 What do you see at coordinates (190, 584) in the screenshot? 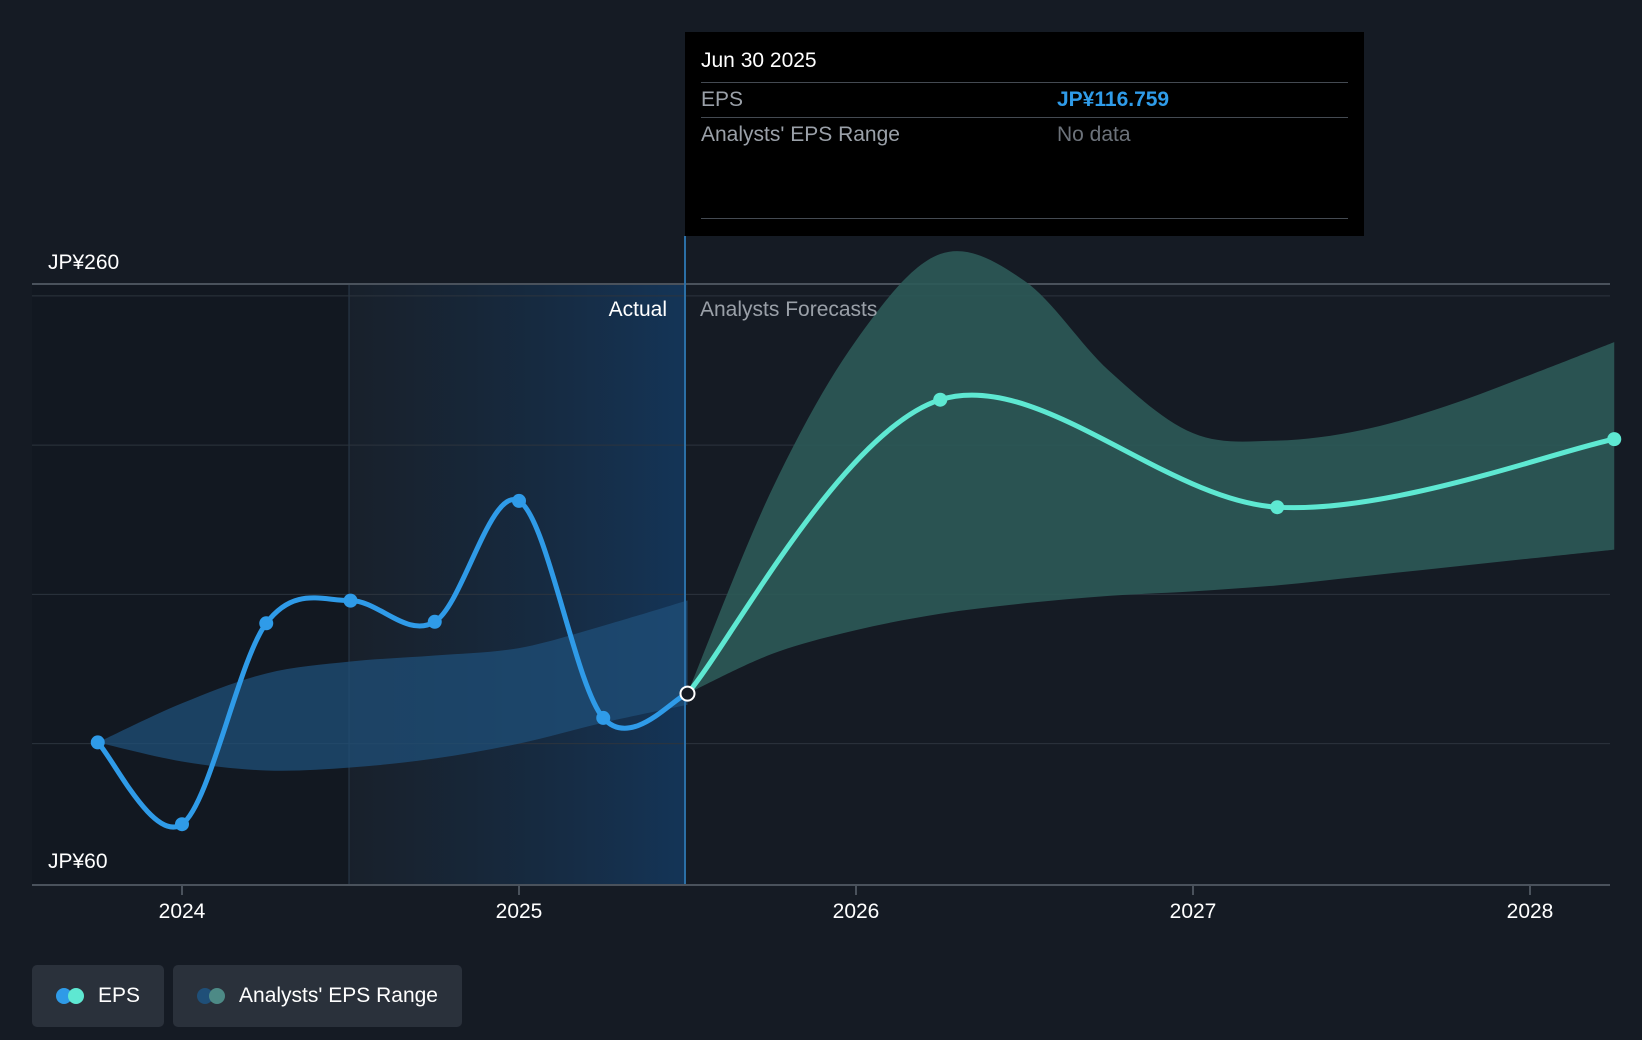
I see `actual-region-dark` at bounding box center [190, 584].